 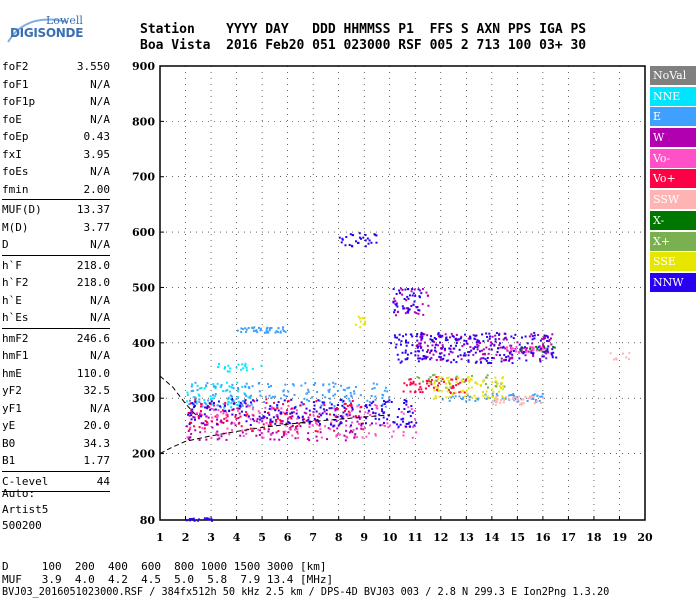 What do you see at coordinates (143, 121) in the screenshot?
I see `y-tick-label: 800` at bounding box center [143, 121].